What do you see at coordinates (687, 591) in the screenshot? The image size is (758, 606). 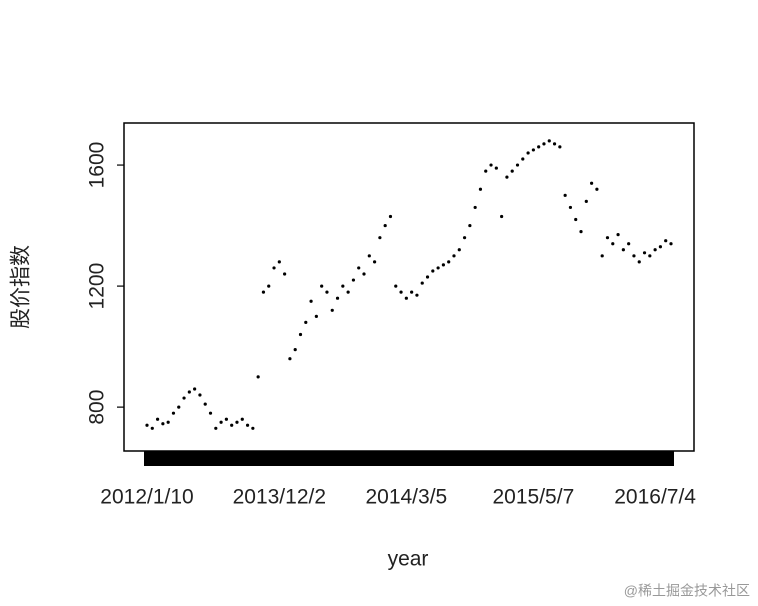 I see `watermark: @稀土掘金技术社区` at bounding box center [687, 591].